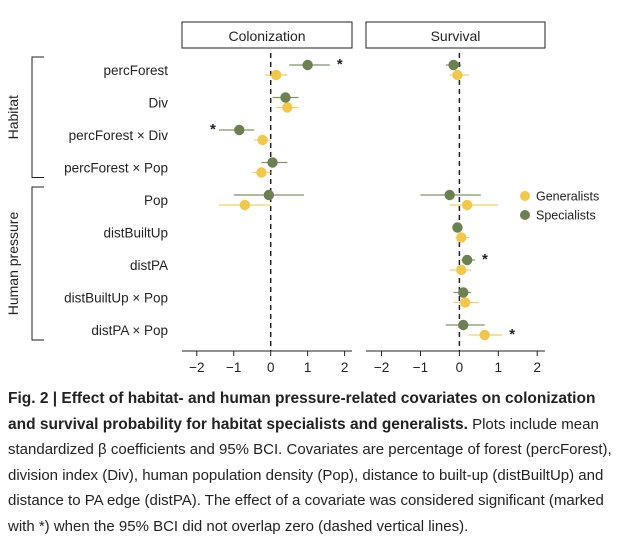 Image resolution: width=629 pixels, height=558 pixels. What do you see at coordinates (24, 198) in the screenshot?
I see `covariate-group-brackets: Habitat Human pressure` at bounding box center [24, 198].